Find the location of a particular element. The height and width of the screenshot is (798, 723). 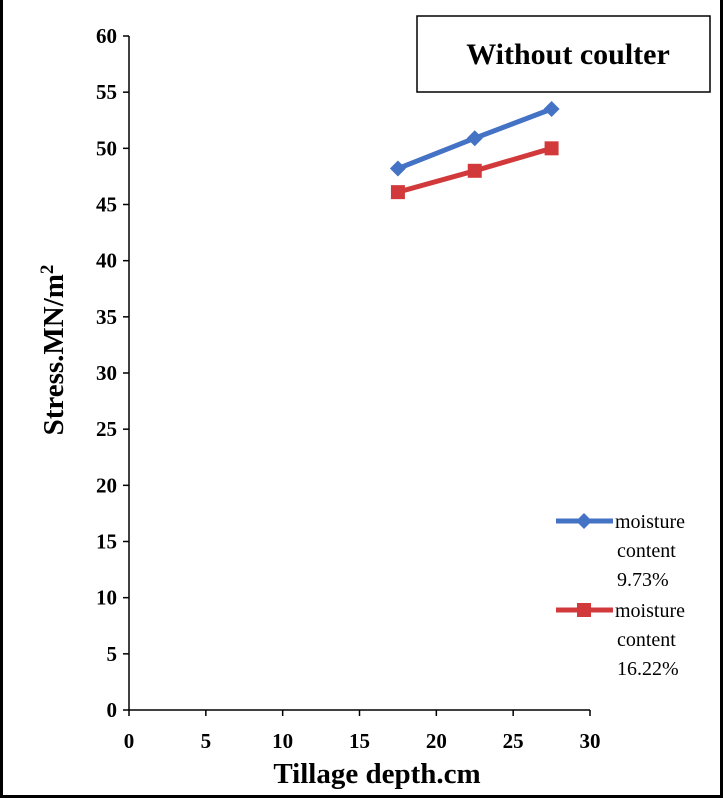

chart-title-box: Without coulter is located at coordinates (563, 54).